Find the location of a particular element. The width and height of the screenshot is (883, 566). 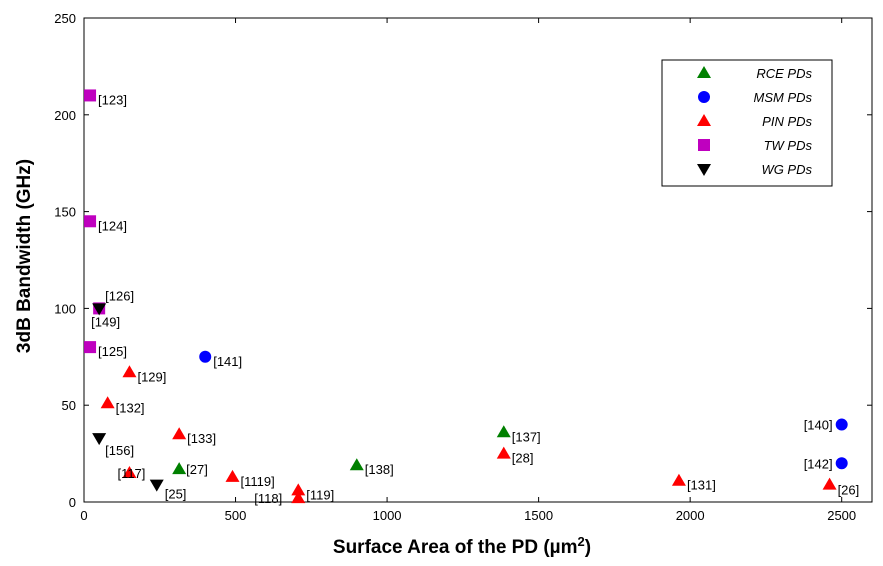

point-label: [138] is located at coordinates (379, 469).